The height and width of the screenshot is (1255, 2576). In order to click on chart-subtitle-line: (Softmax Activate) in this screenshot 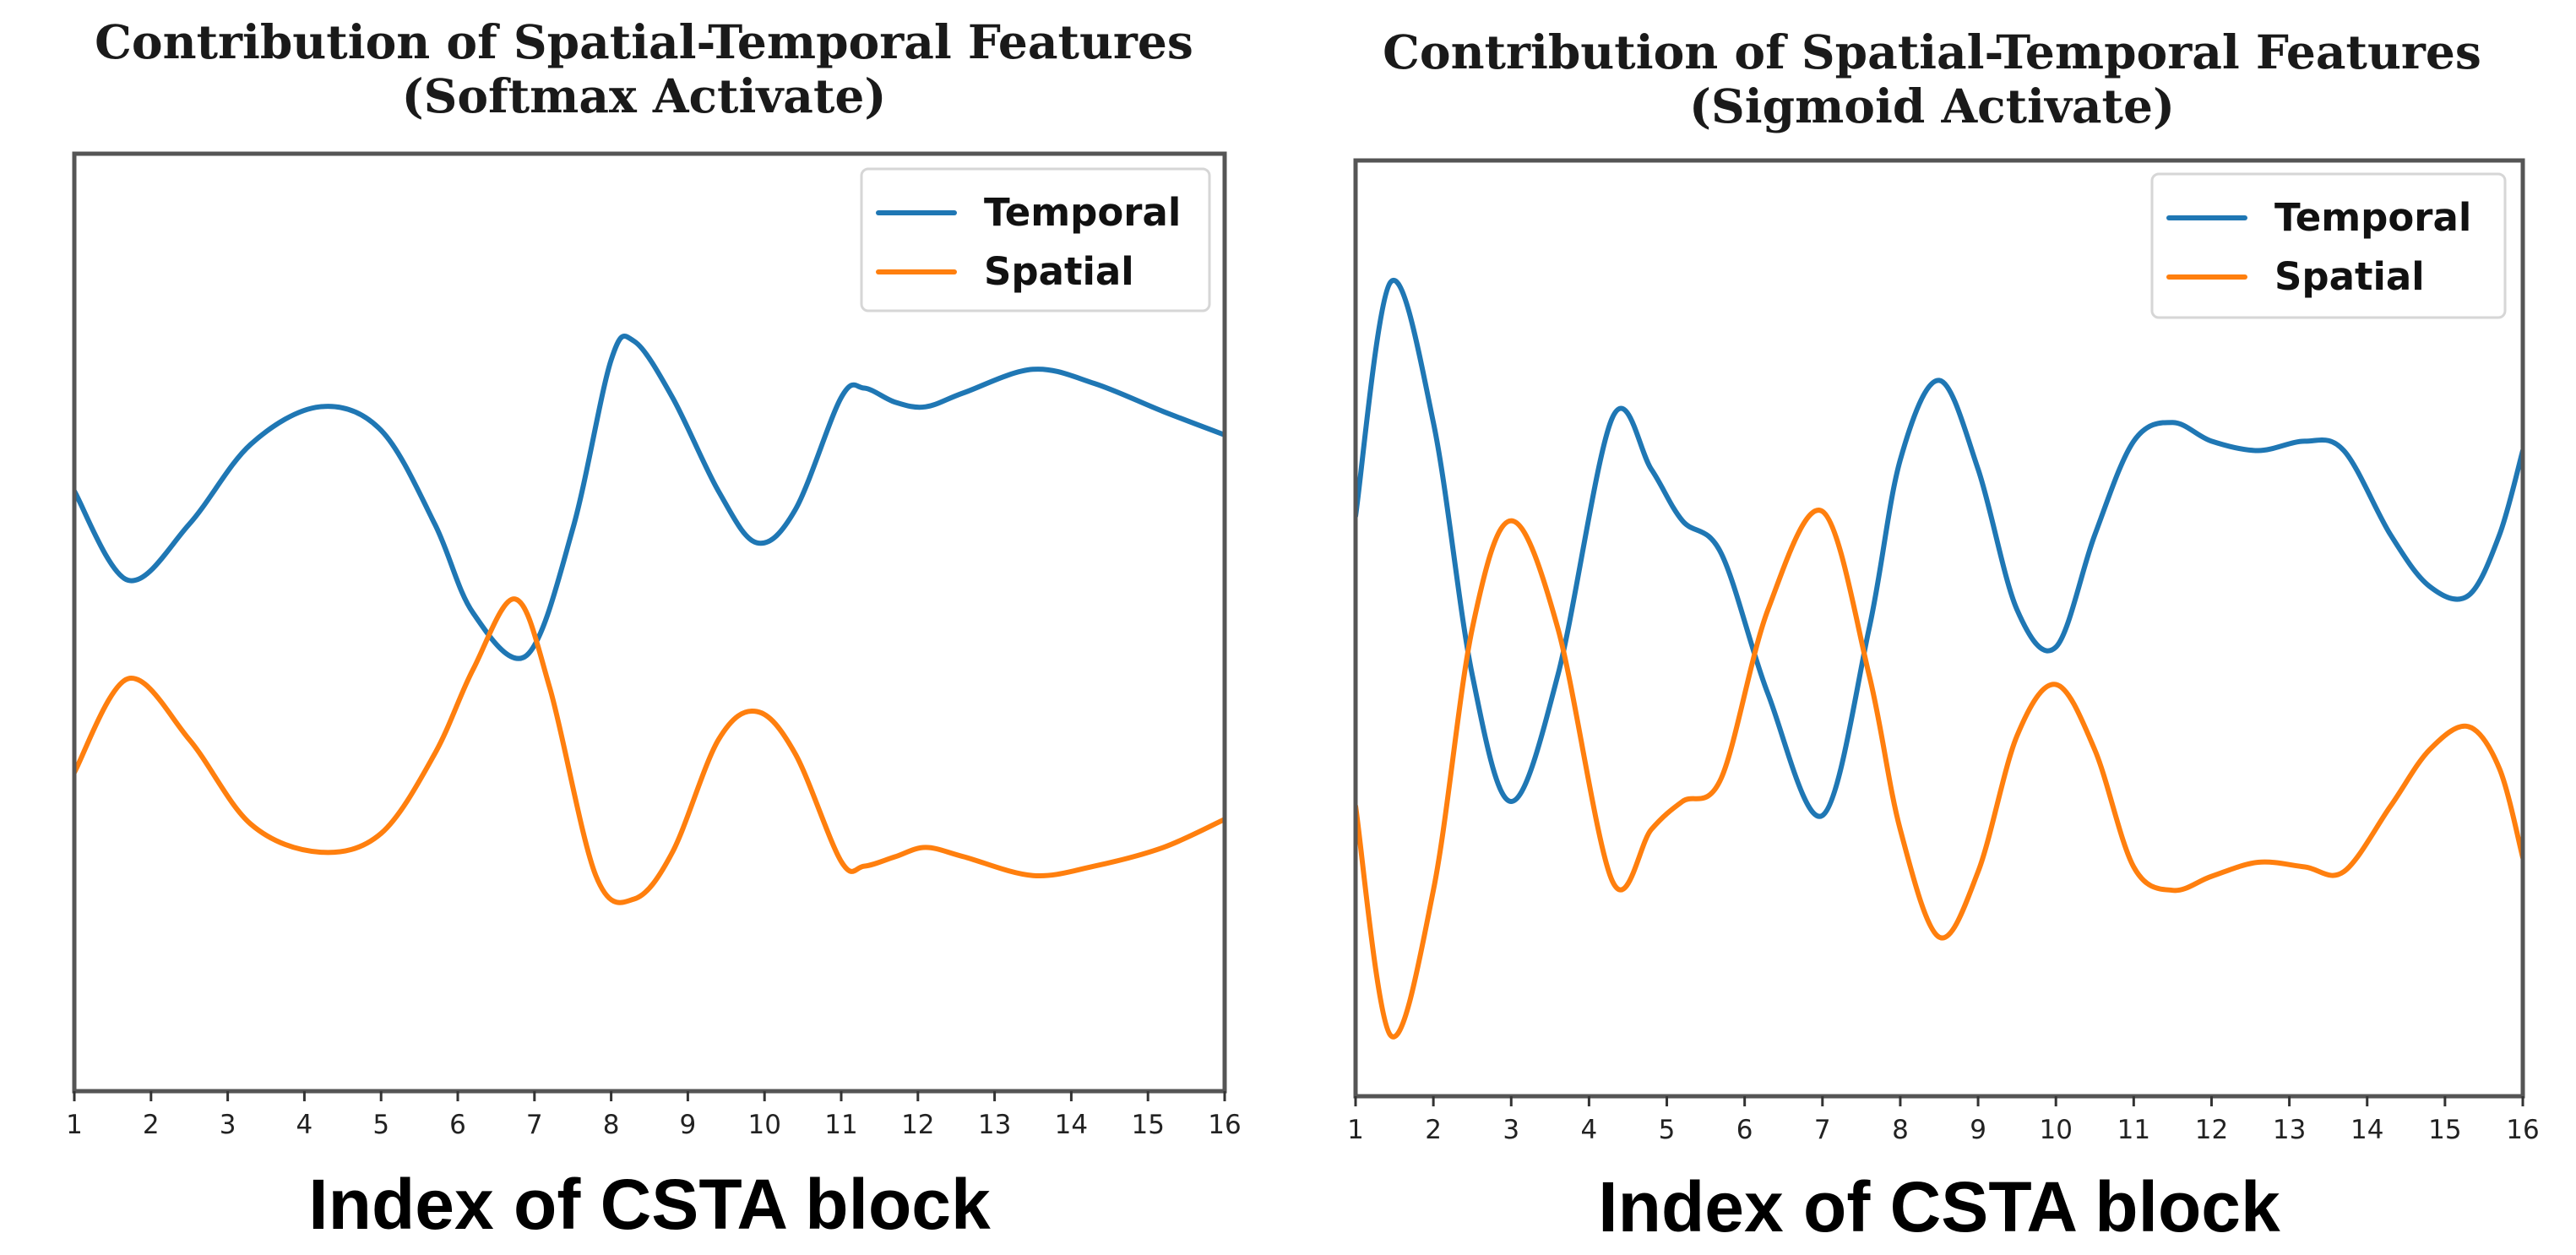, I will do `click(644, 95)`.